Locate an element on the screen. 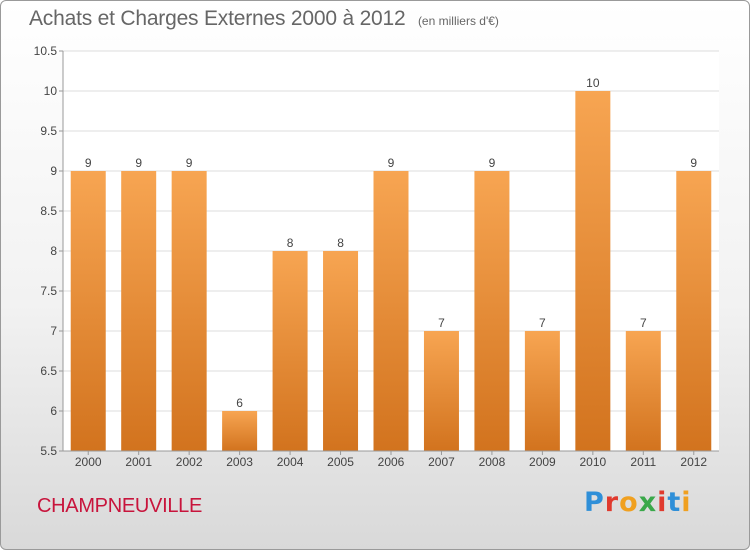 This screenshot has height=550, width=750. y-axis-ticks: 5.5 6 6.5 7 7.5 8 8.5 9 9.5 10 10.5 is located at coordinates (48, 251).